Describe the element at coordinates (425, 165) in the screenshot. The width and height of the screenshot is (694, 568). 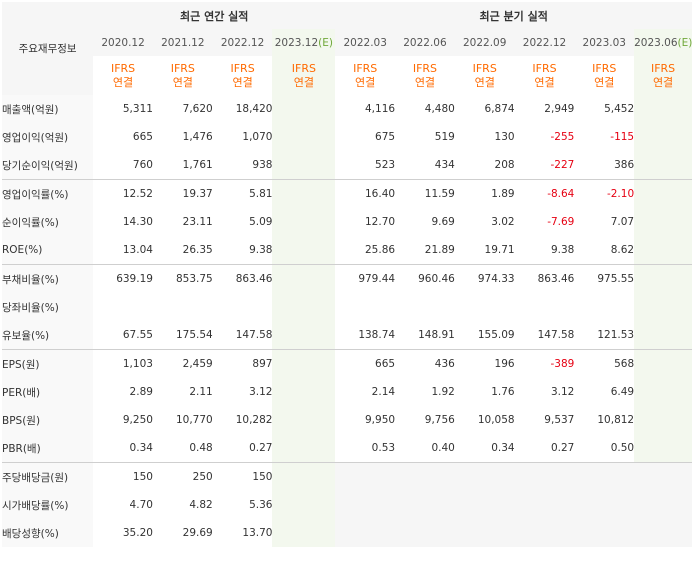
I see `table-cell: 434` at that location.